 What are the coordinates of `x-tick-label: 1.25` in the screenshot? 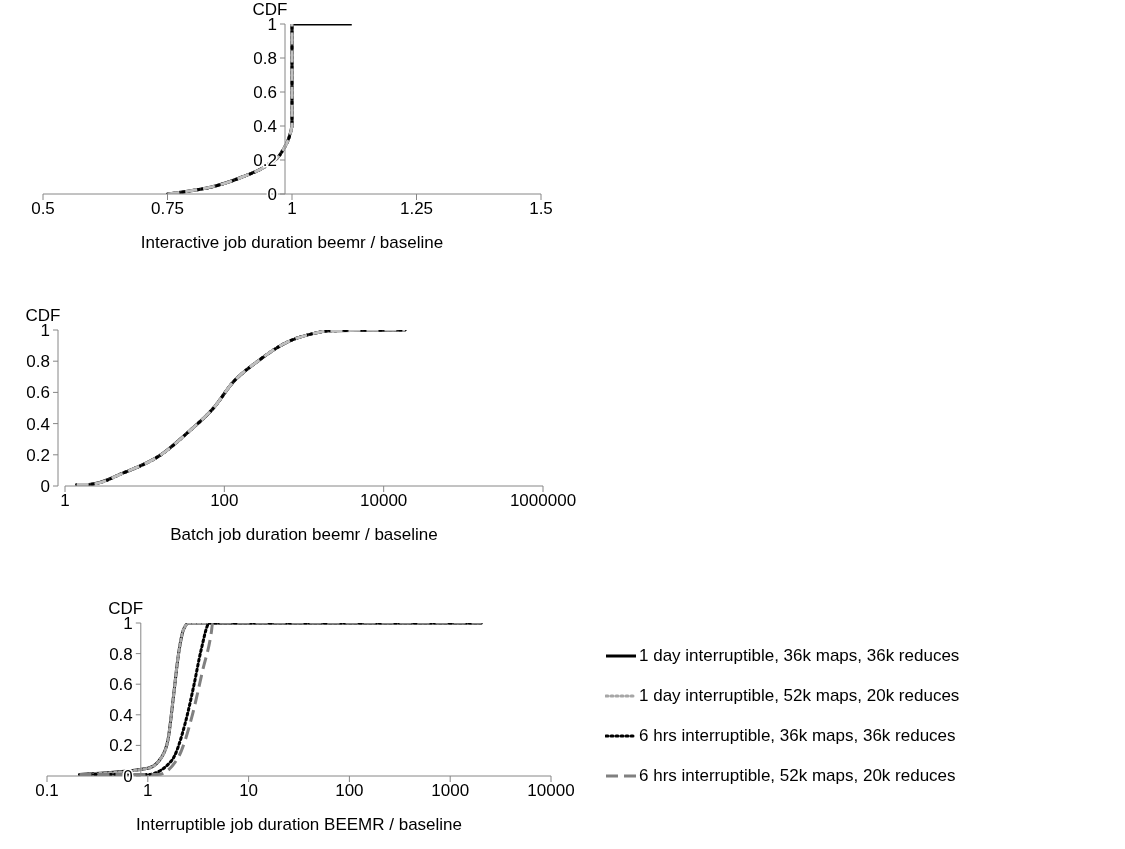 It's located at (416, 209).